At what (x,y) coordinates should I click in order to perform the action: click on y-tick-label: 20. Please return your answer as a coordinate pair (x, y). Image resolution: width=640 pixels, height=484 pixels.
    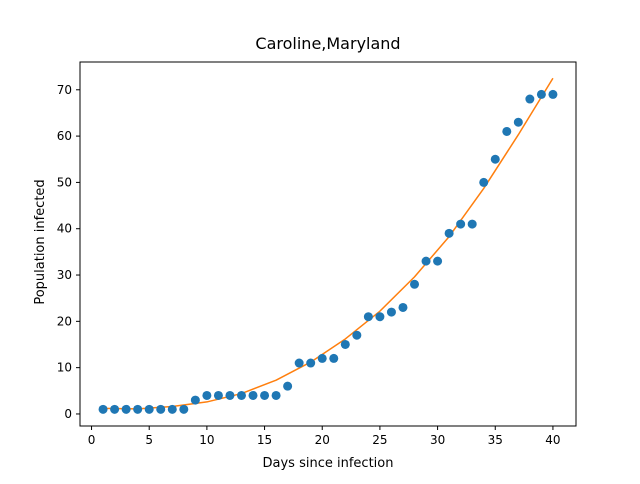
    Looking at the image, I should click on (64, 321).